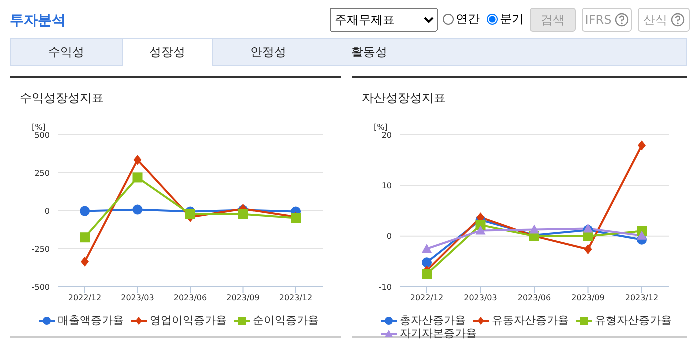  Describe the element at coordinates (467, 19) in the screenshot. I see `text: 연간` at that location.